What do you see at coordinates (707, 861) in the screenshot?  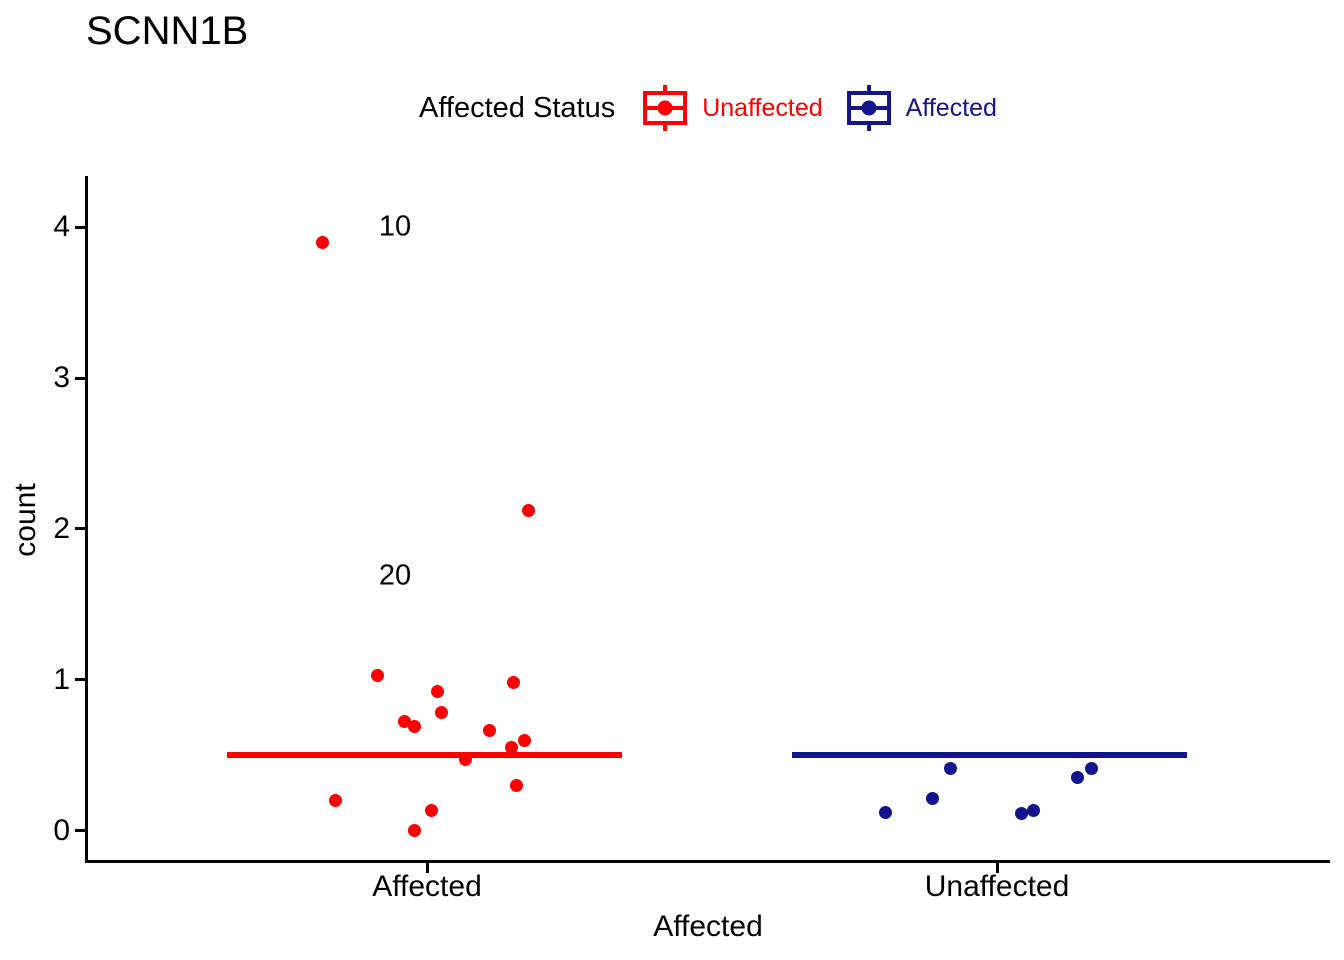 I see `x-axis-line` at bounding box center [707, 861].